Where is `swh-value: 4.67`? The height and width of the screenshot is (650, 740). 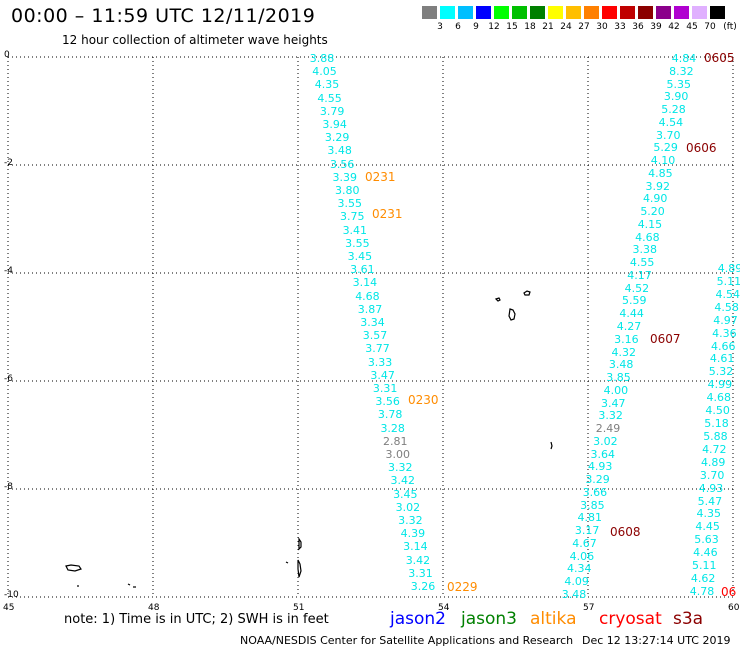 swh-value: 4.67 is located at coordinates (584, 543).